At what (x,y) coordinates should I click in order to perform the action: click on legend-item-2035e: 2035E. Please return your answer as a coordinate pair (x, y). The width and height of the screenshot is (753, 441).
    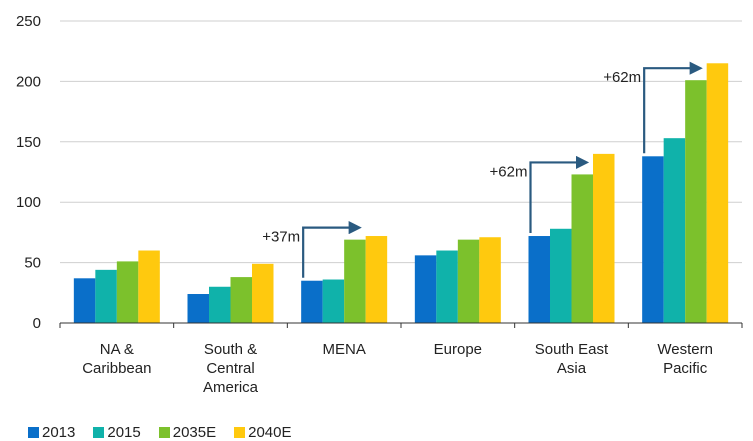
    Looking at the image, I should click on (187, 432).